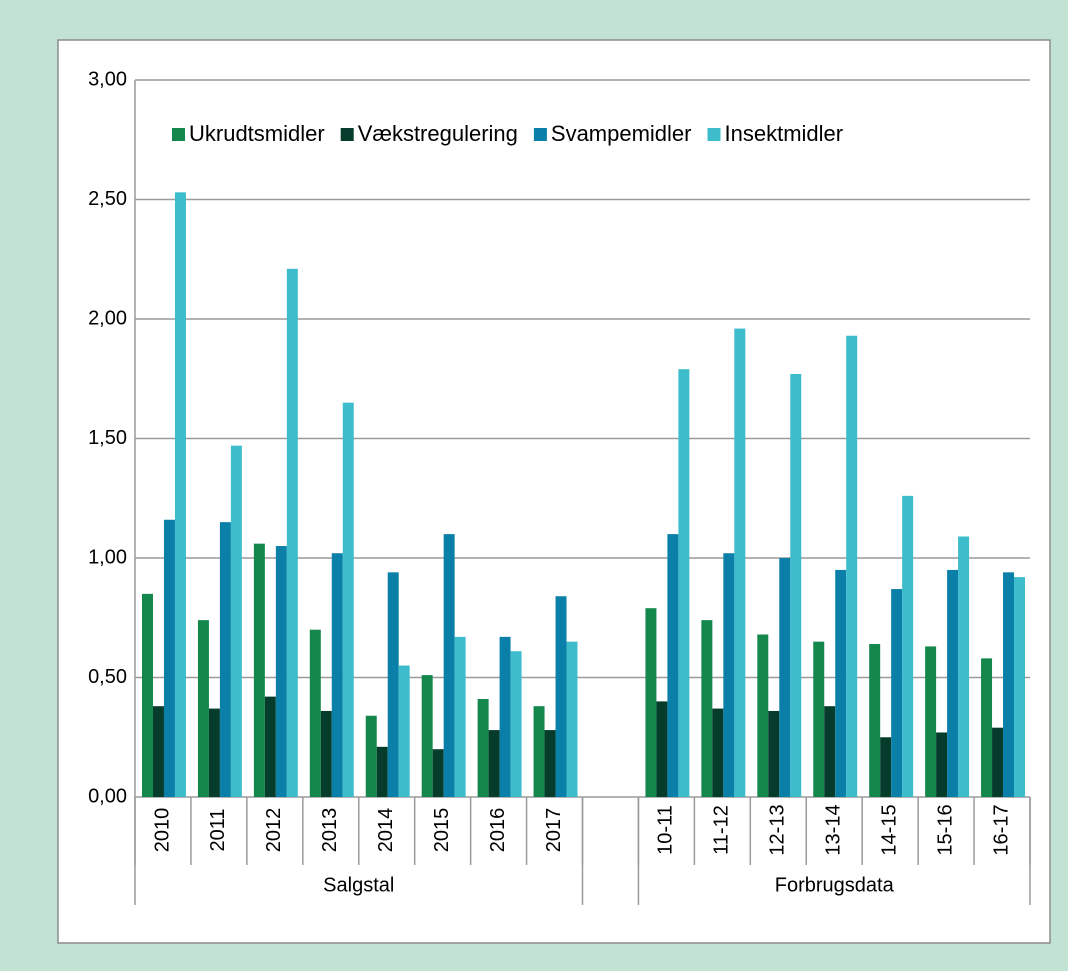 The width and height of the screenshot is (1068, 971). I want to click on y-tick-label: 0,50, so click(107, 677).